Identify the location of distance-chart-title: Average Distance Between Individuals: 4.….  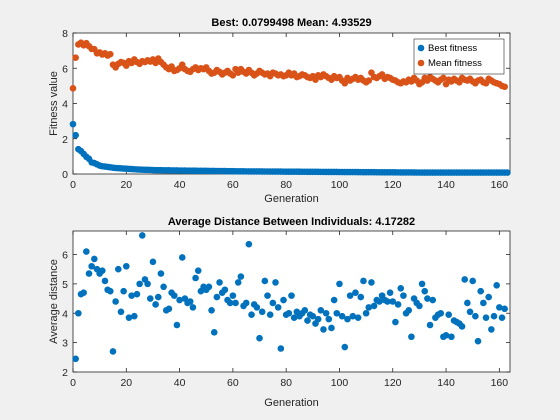
(291, 222).